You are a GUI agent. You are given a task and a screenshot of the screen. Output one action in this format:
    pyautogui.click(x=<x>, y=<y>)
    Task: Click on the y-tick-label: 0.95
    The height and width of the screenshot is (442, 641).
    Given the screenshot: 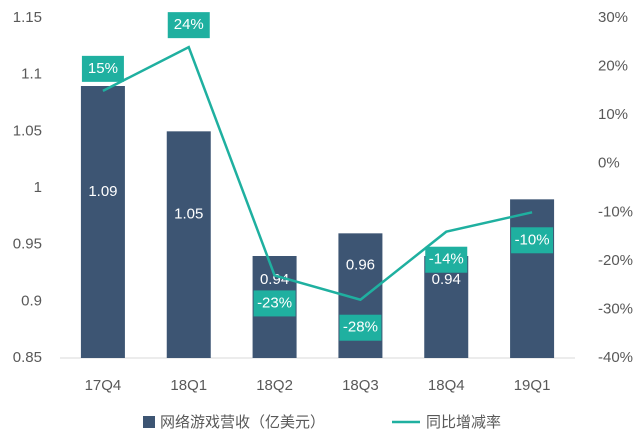 What is the action you would take?
    pyautogui.click(x=27, y=244)
    